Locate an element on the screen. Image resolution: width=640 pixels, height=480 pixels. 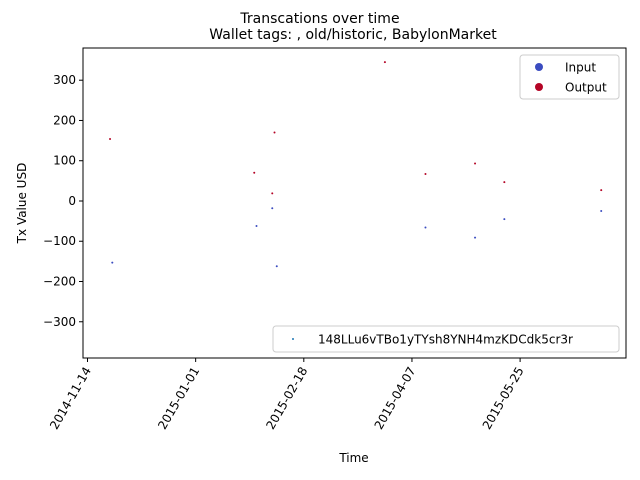
legend-wallet-label: 148LLu6vTBo1yTYsh8YNH4mzKDCdk5cr3r is located at coordinates (445, 340).